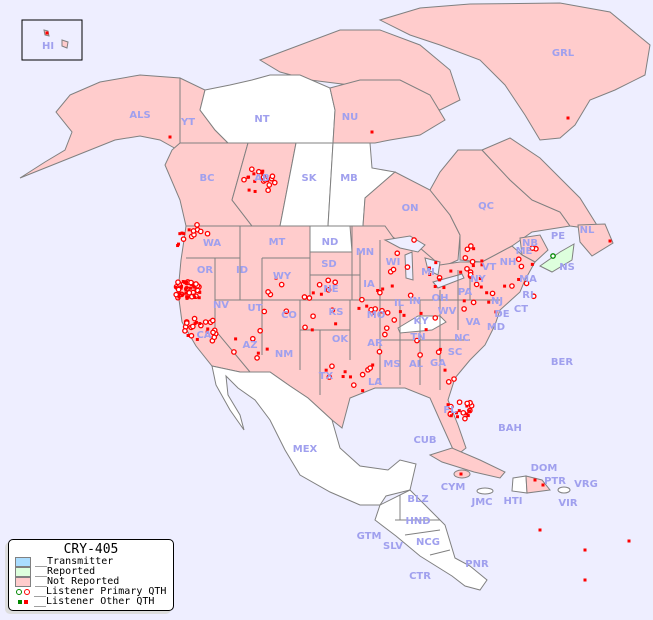 The image size is (653, 620). Describe the element at coordinates (481, 502) in the screenshot. I see `region-label-jmc: JMC` at that location.